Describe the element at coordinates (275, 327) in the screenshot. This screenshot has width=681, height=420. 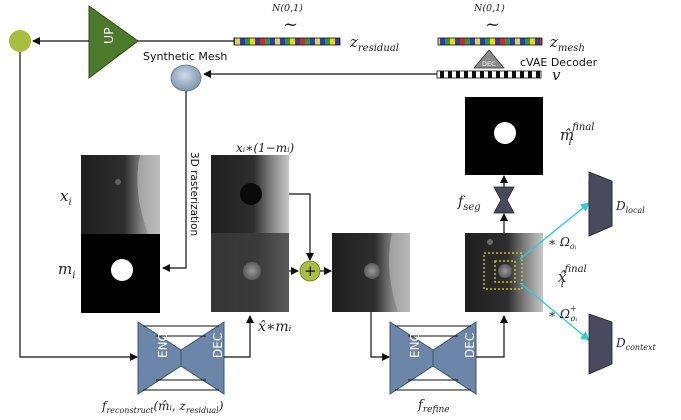
I see `xhat-m-label: x̂∗mᵢ` at that location.